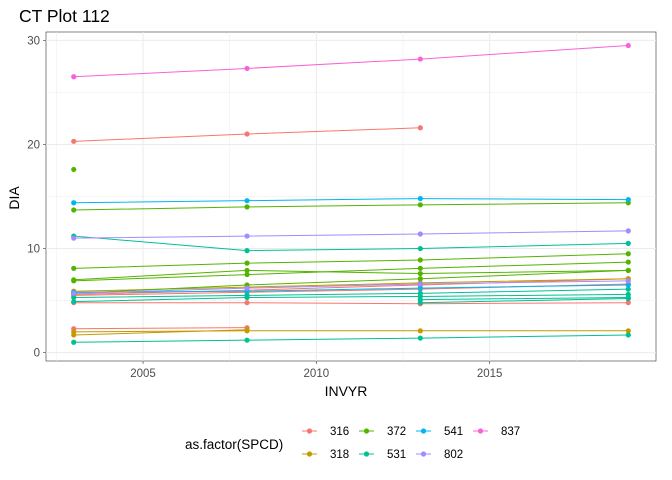 Image resolution: width=672 pixels, height=480 pixels. I want to click on legend-title: as.factor(SPCD), so click(234, 444).